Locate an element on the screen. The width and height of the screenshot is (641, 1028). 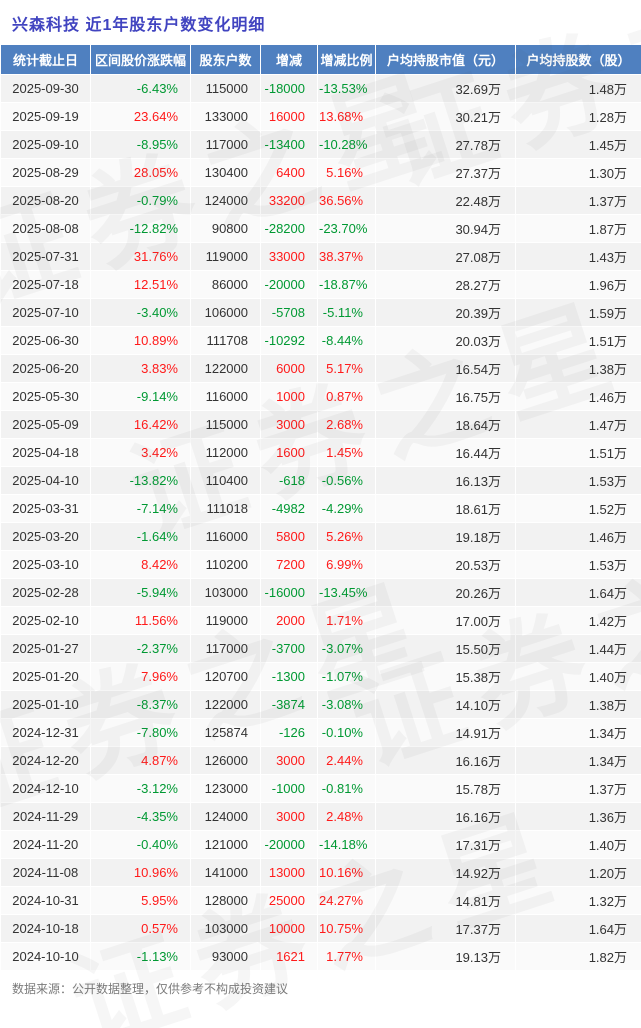
col-header-change-ratio: 增减比例 is located at coordinates (346, 59).